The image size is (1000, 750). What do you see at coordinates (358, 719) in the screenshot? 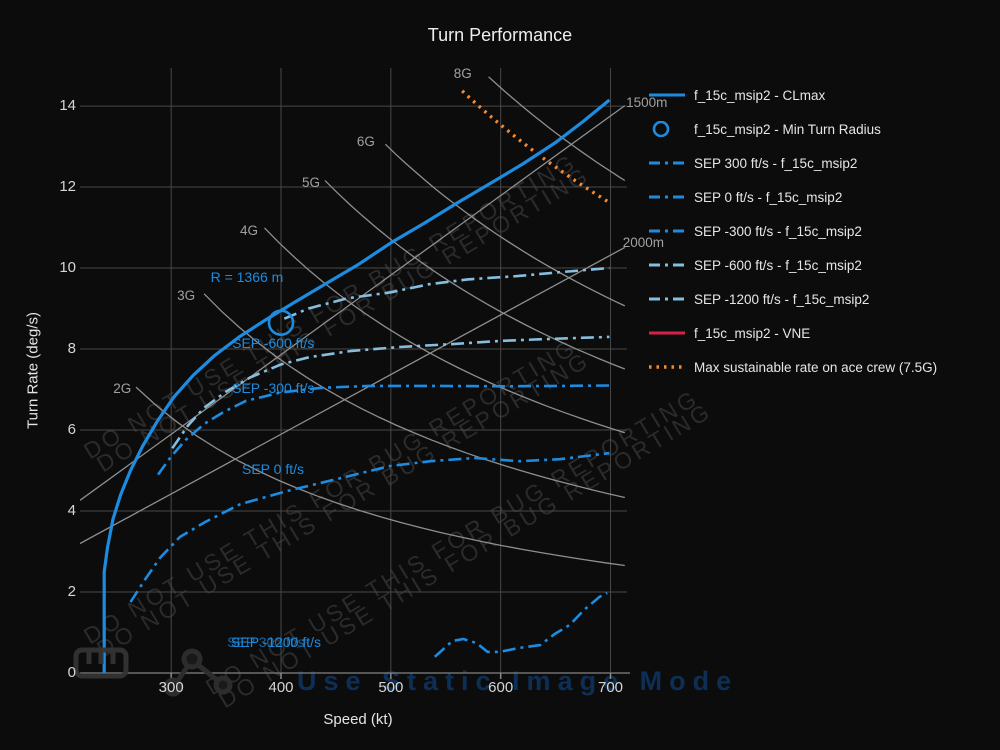
I see `x-axis-title: Speed (kt)` at bounding box center [358, 719].